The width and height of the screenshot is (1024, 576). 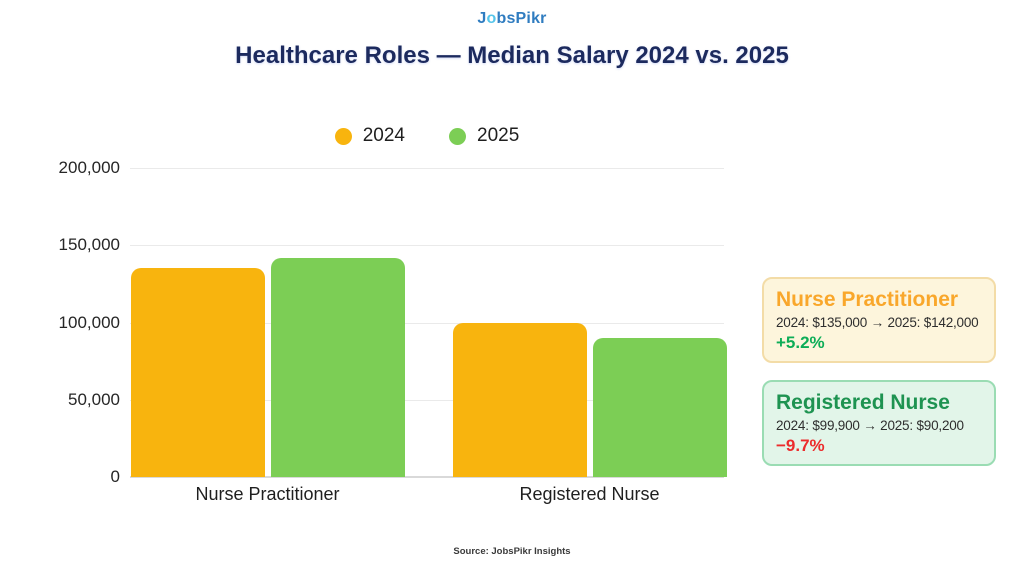 I want to click on bar-2025-registered-nurse, so click(x=659, y=407).